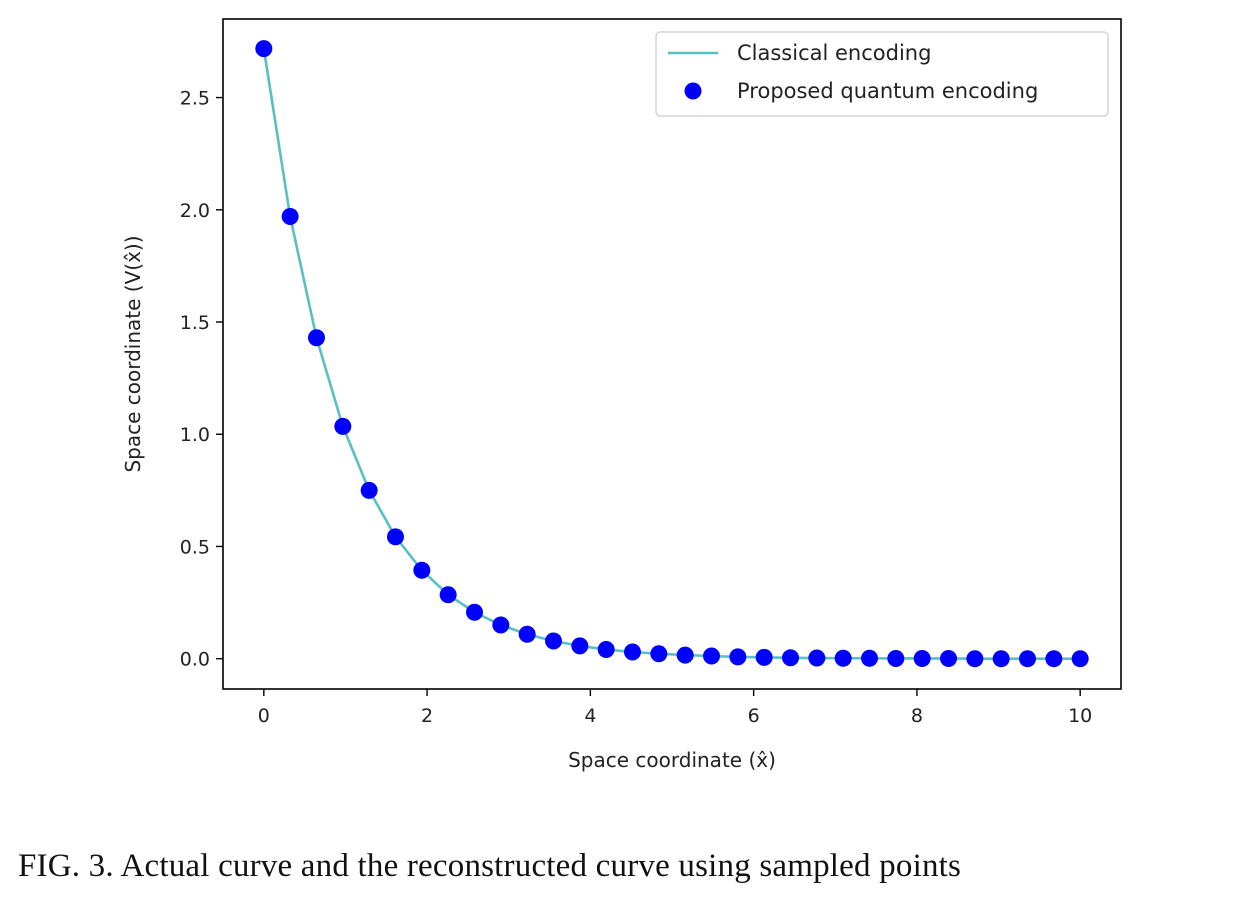 The image size is (1250, 904). I want to click on y-axis-ticks: 0.0 0.5 1.0 1.5 2.0 2.5, so click(201, 379).